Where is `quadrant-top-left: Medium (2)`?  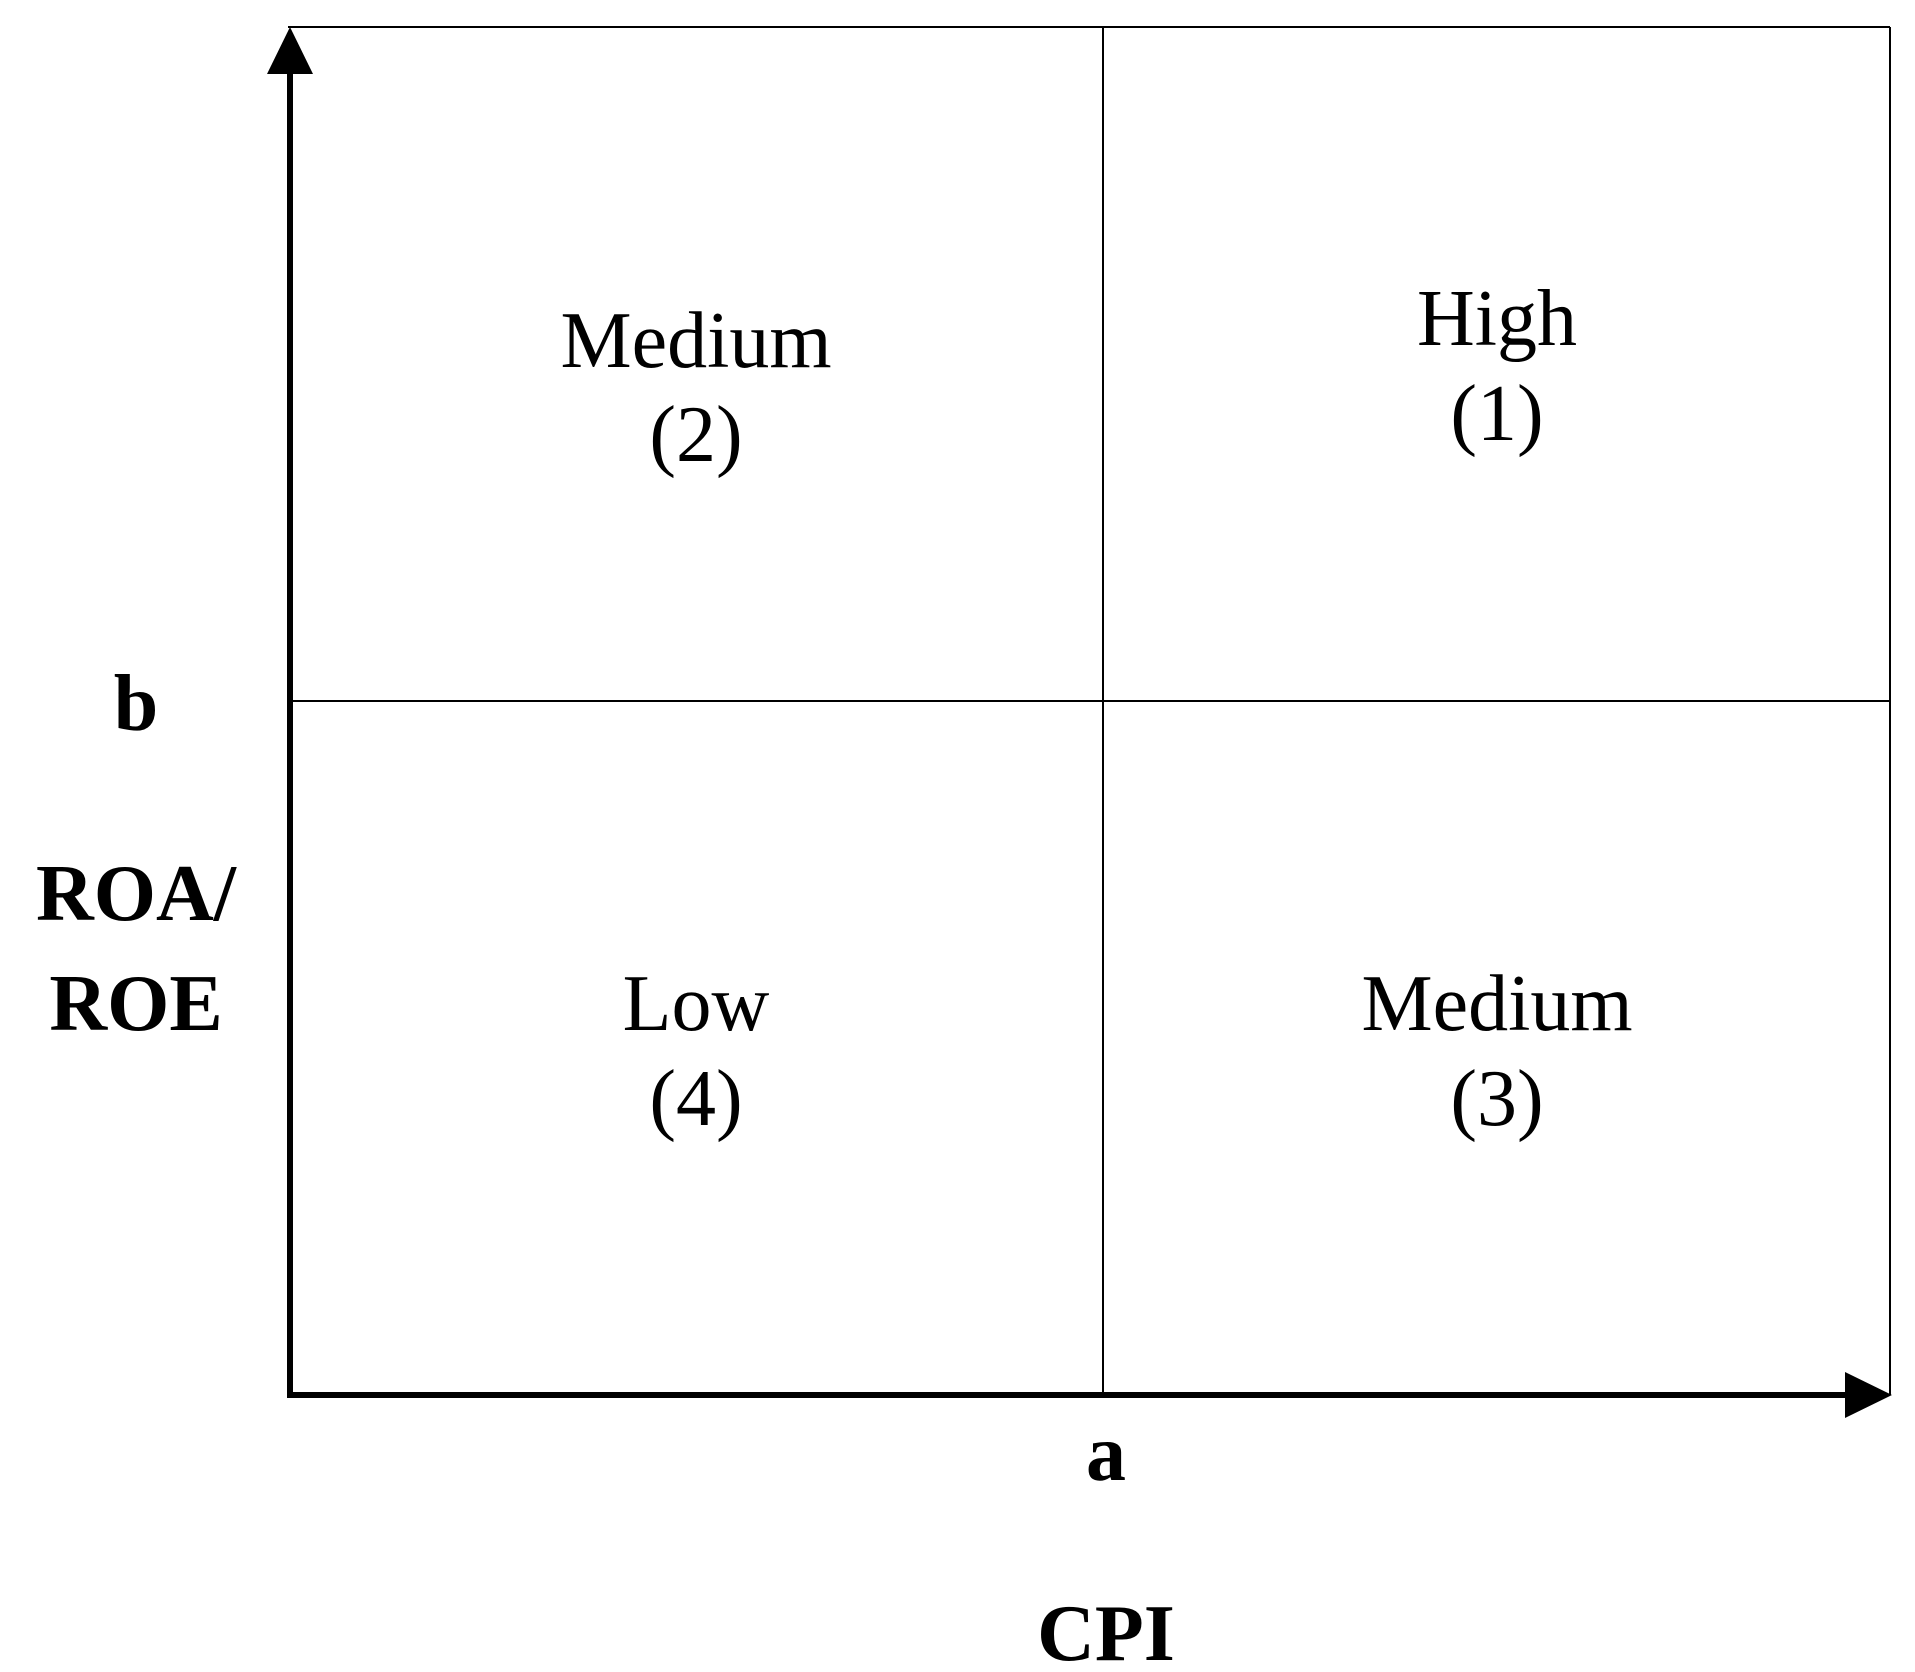 quadrant-top-left: Medium (2) is located at coordinates (695, 388).